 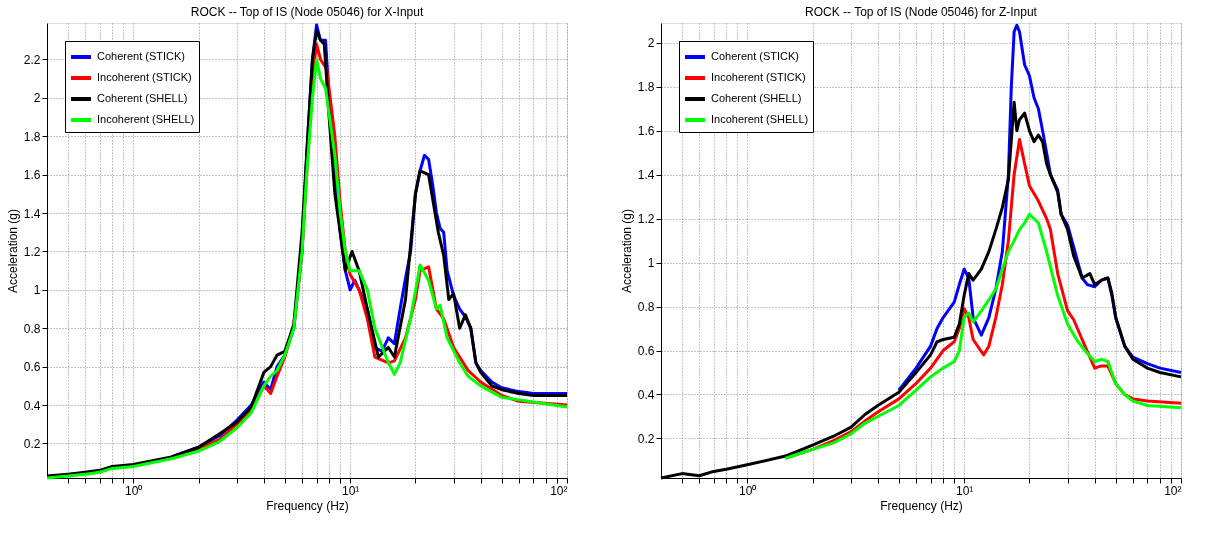 I want to click on y-tick-label: 2.2, so click(x=32, y=59).